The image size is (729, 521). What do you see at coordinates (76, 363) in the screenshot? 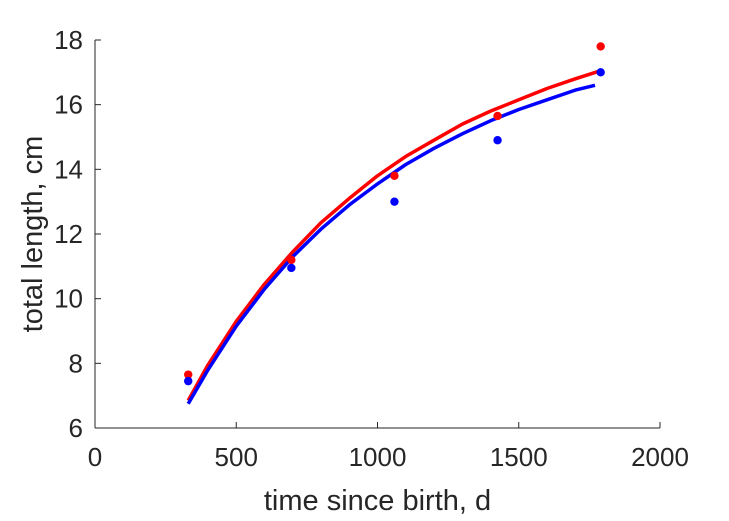
I see `y-tick-label: 8` at bounding box center [76, 363].